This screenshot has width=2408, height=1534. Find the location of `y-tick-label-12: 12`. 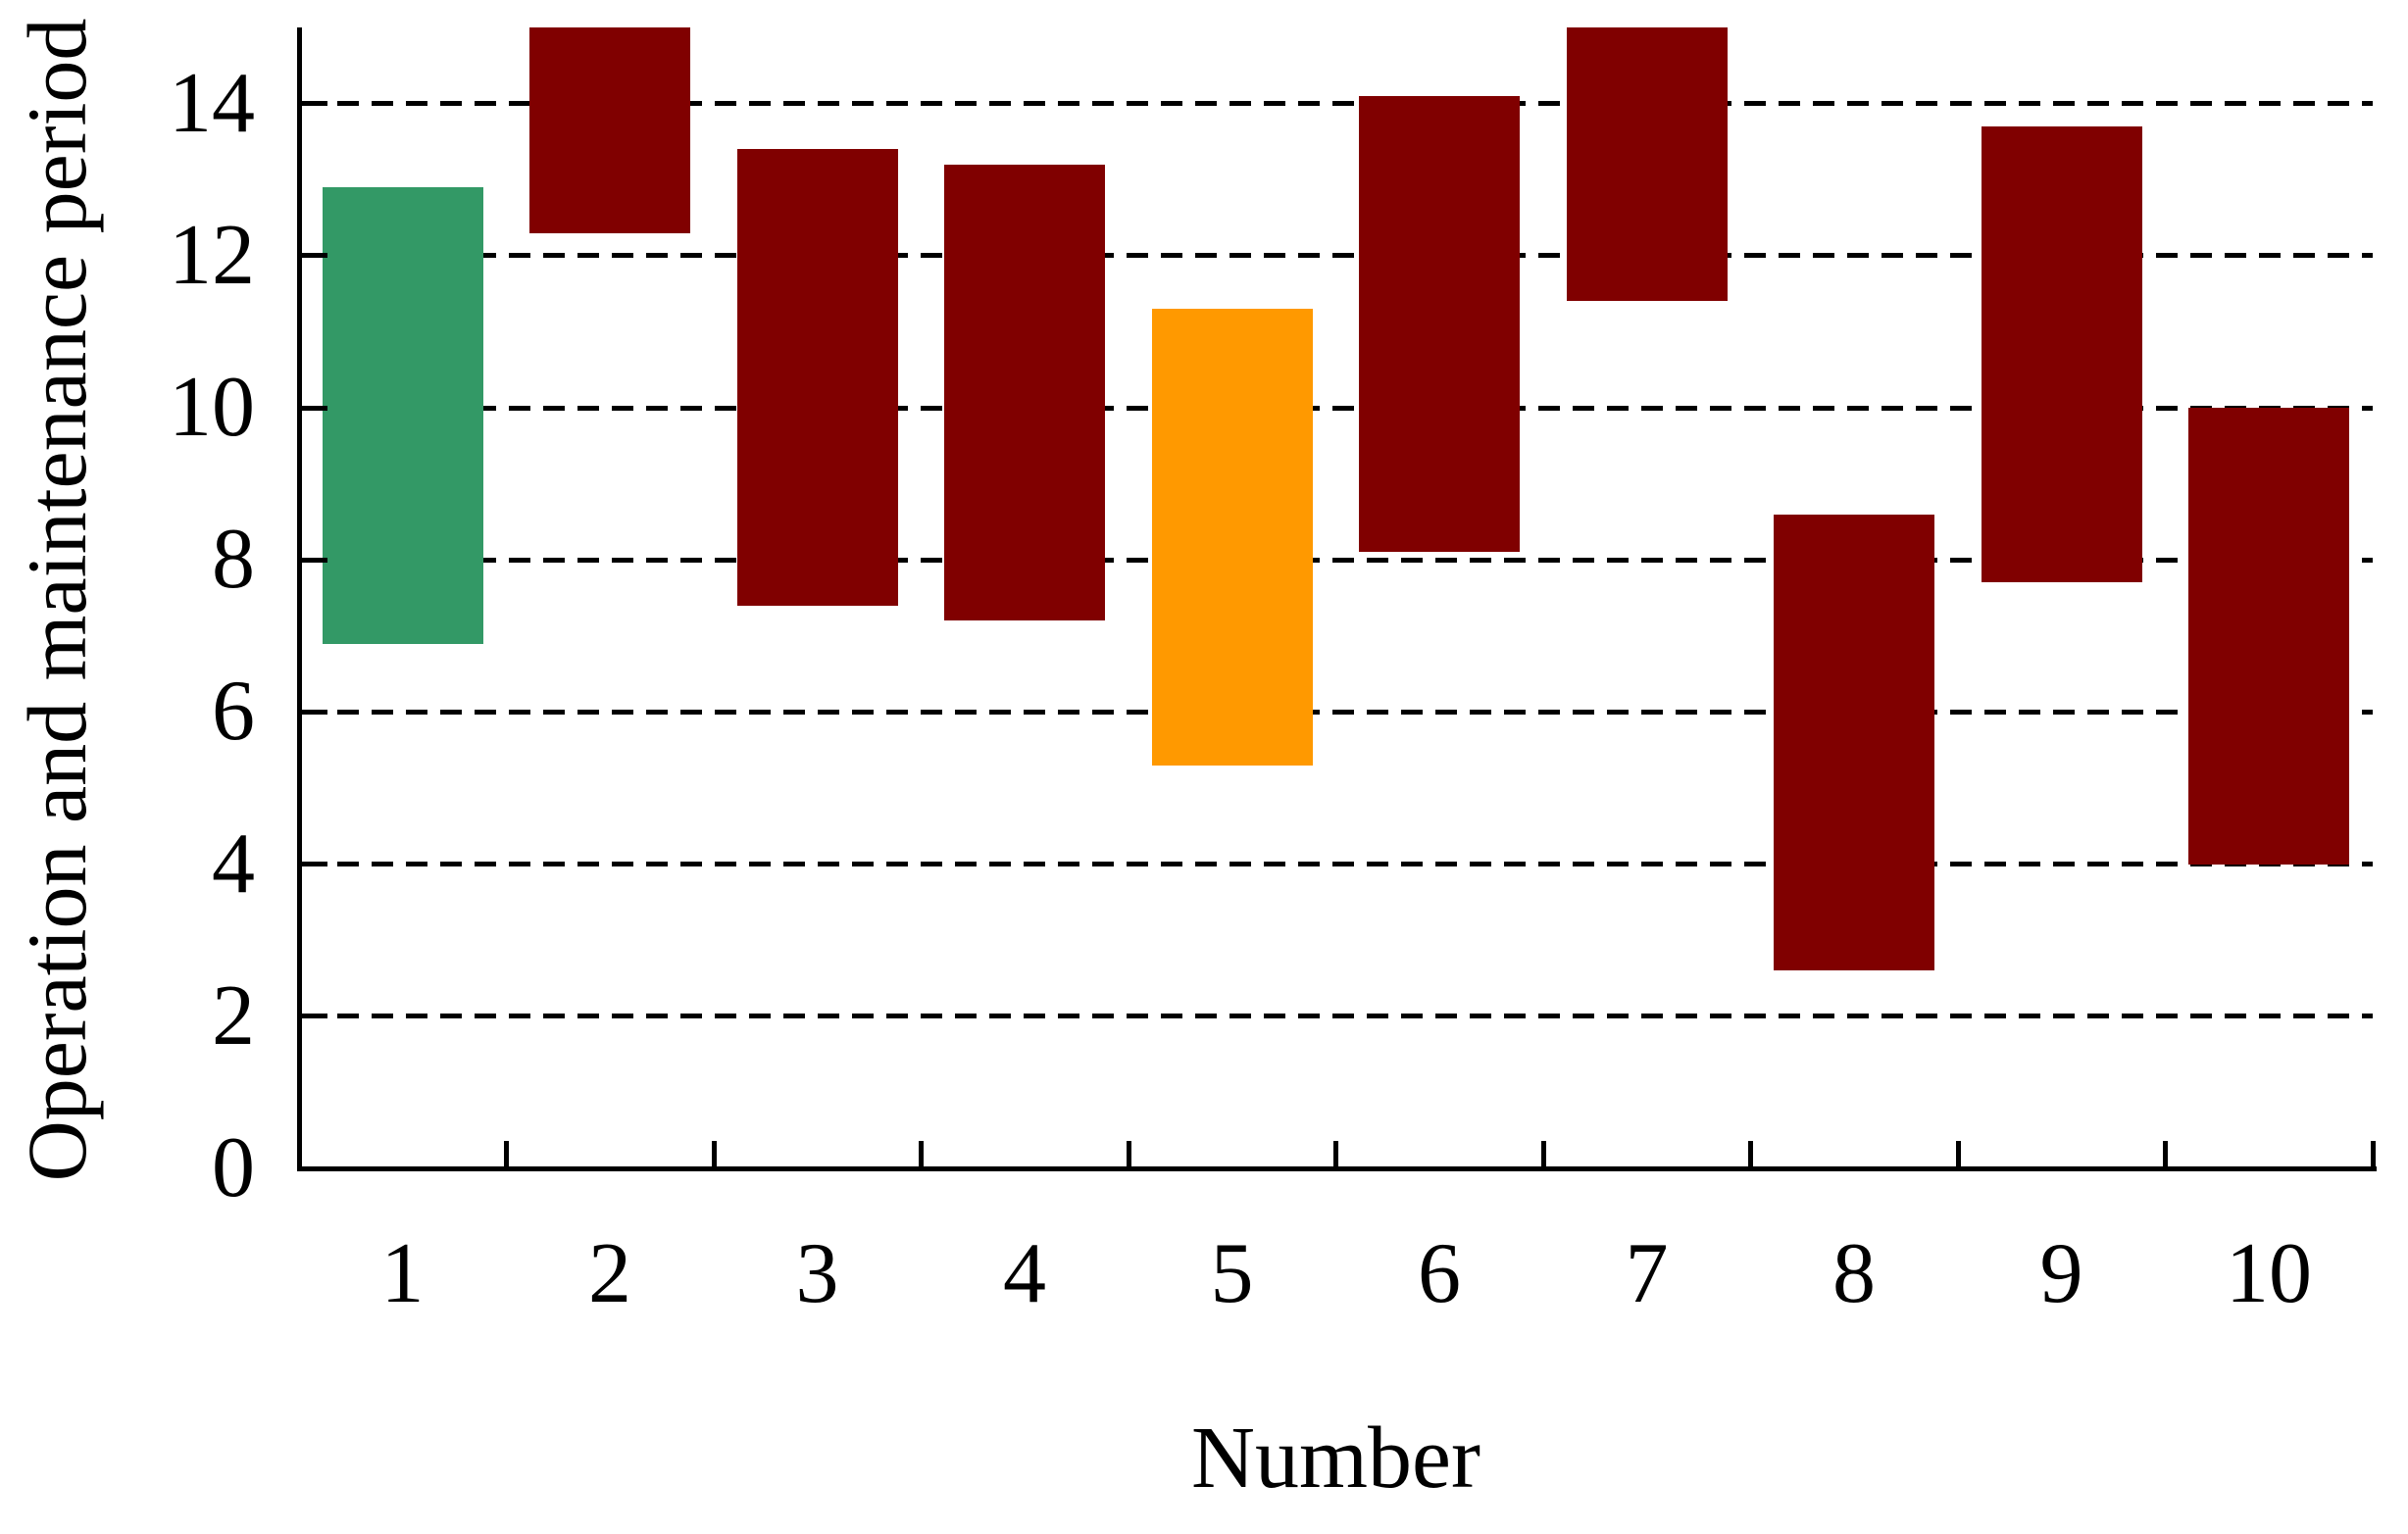

y-tick-label-12: 12 is located at coordinates (212, 255).